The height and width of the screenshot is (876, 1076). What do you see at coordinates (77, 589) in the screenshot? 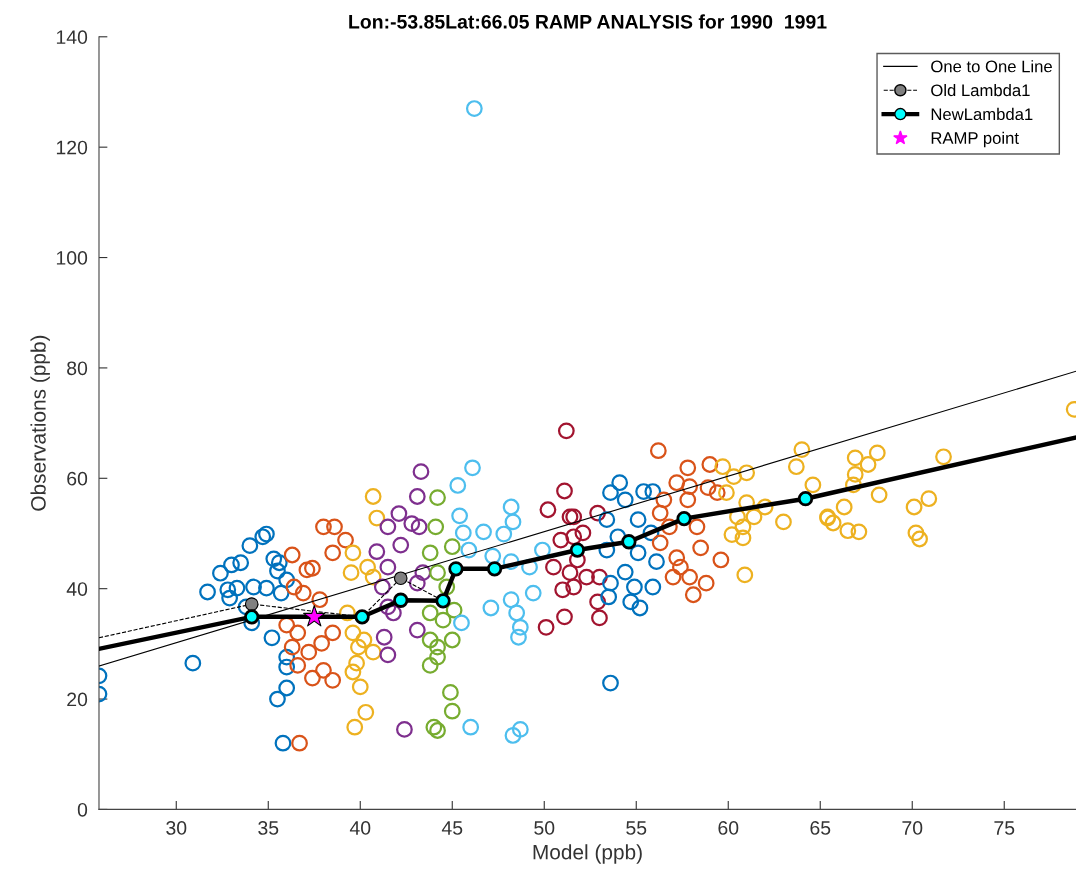
I see `y-tick-label: 40` at bounding box center [77, 589].